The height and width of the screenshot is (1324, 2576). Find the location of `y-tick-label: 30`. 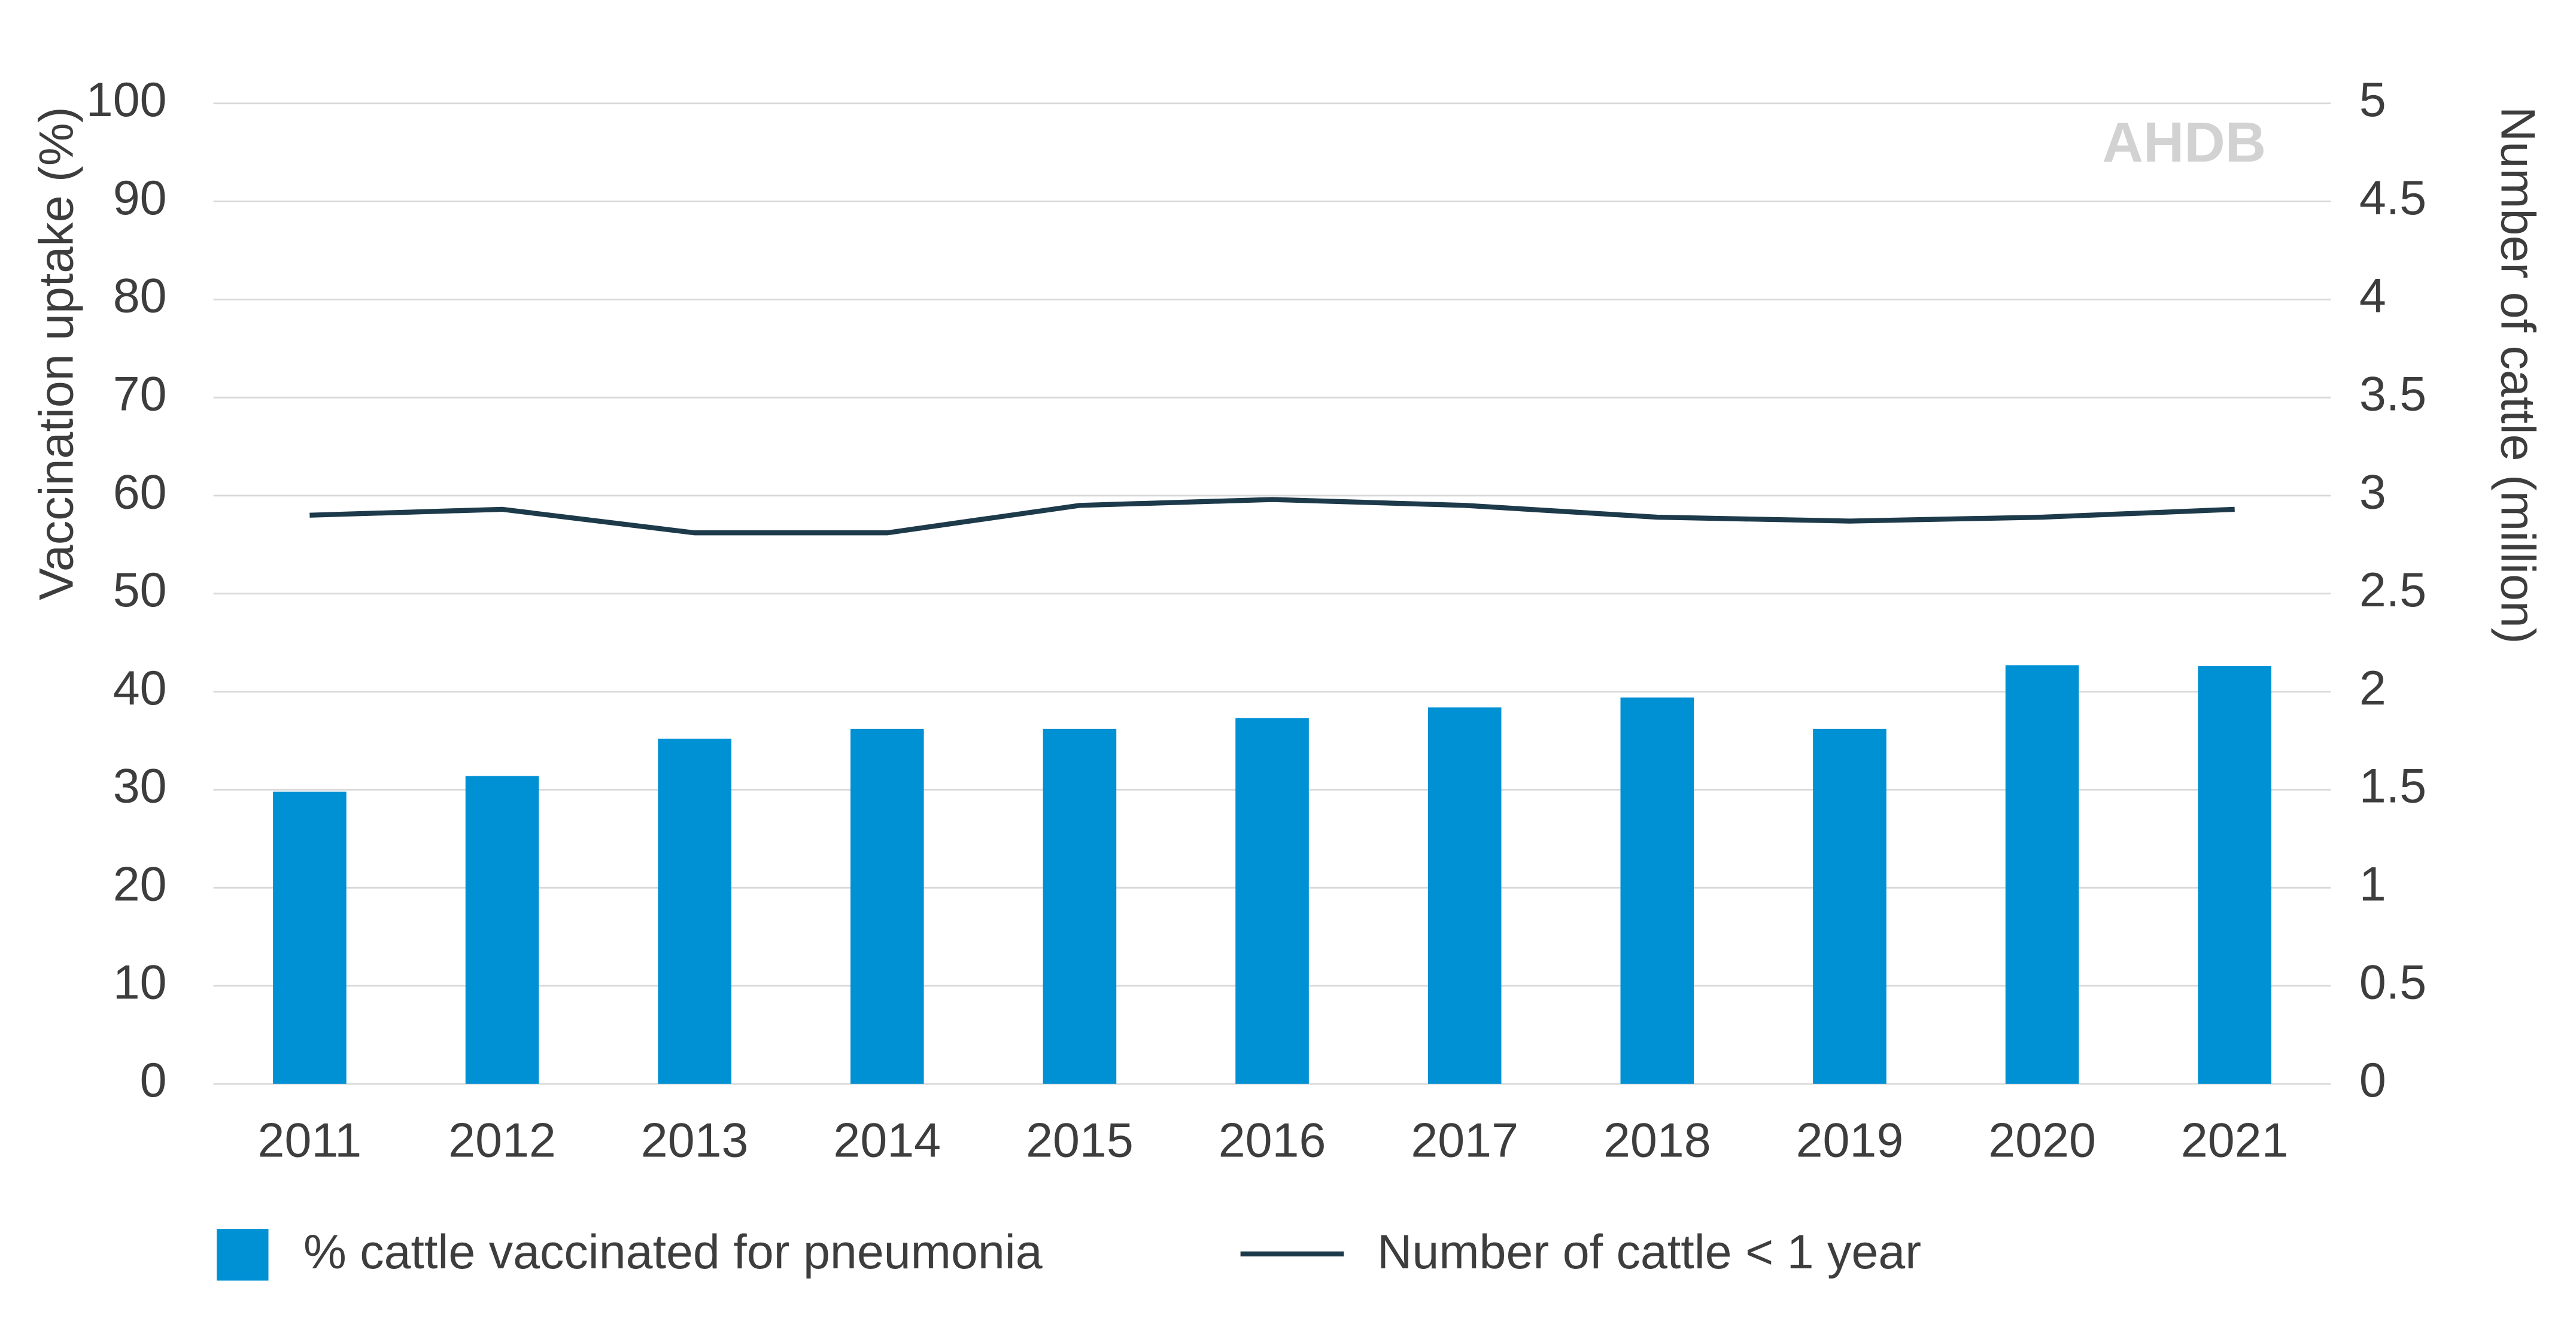

y-tick-label: 30 is located at coordinates (140, 786).